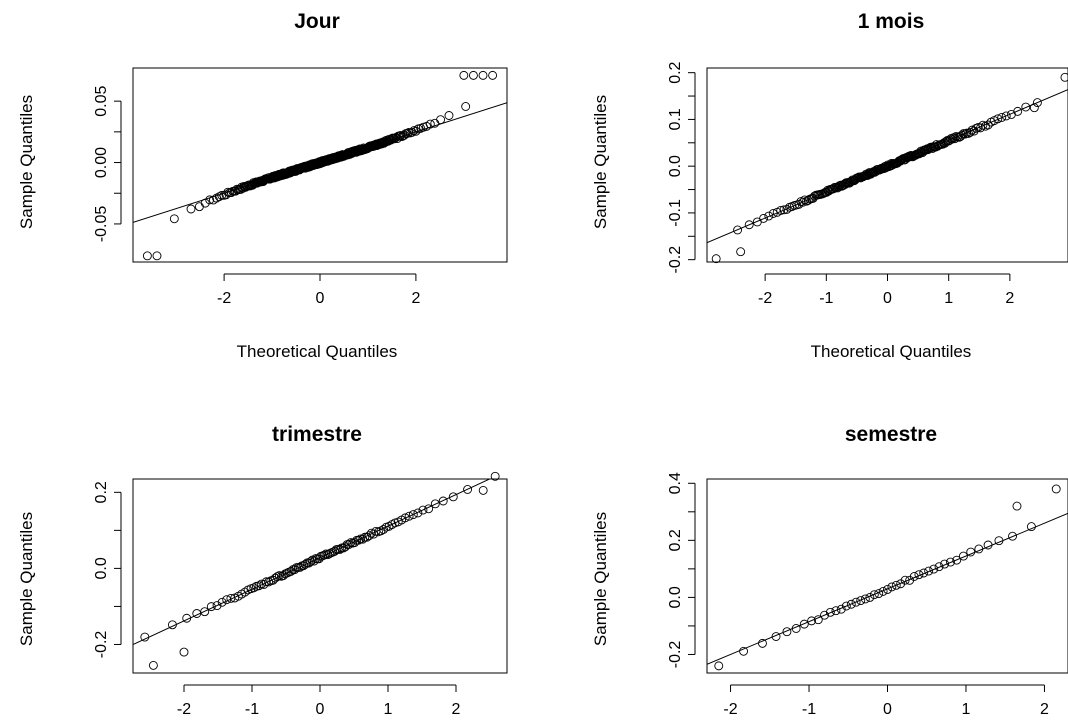 The height and width of the screenshot is (721, 1068). I want to click on x-tick-label: 0, so click(320, 298).